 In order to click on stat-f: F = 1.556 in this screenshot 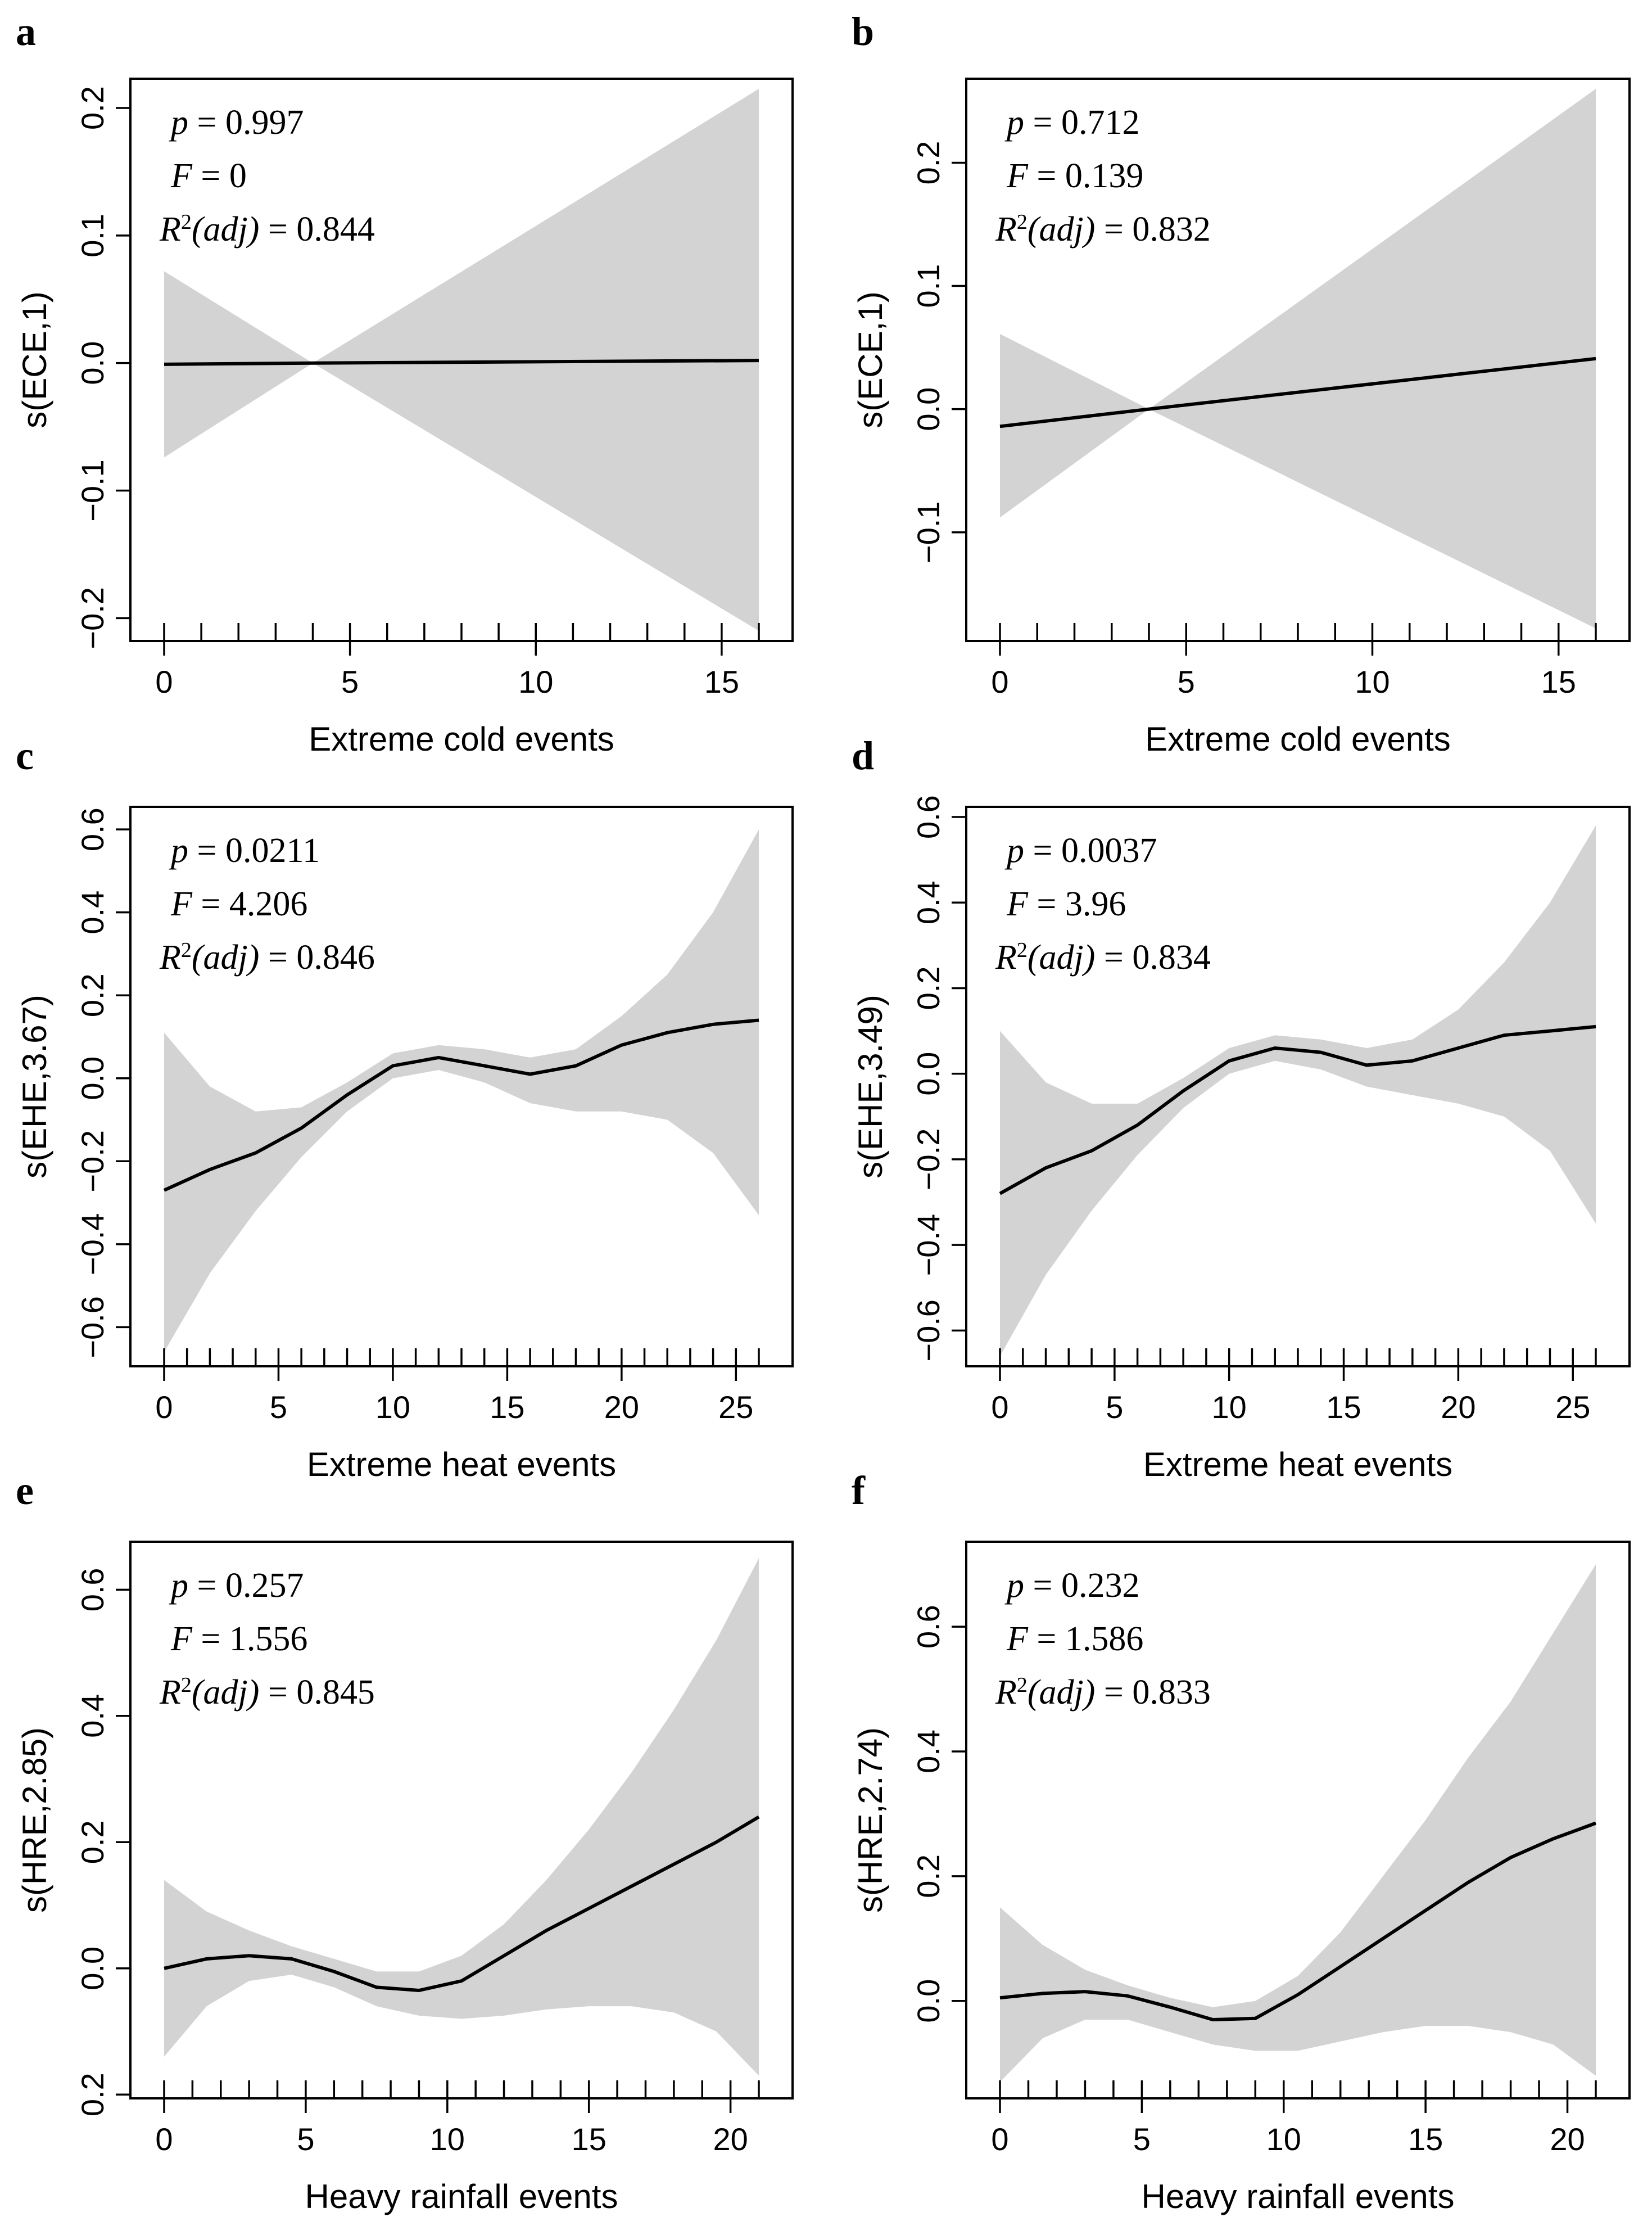, I will do `click(239, 1639)`.